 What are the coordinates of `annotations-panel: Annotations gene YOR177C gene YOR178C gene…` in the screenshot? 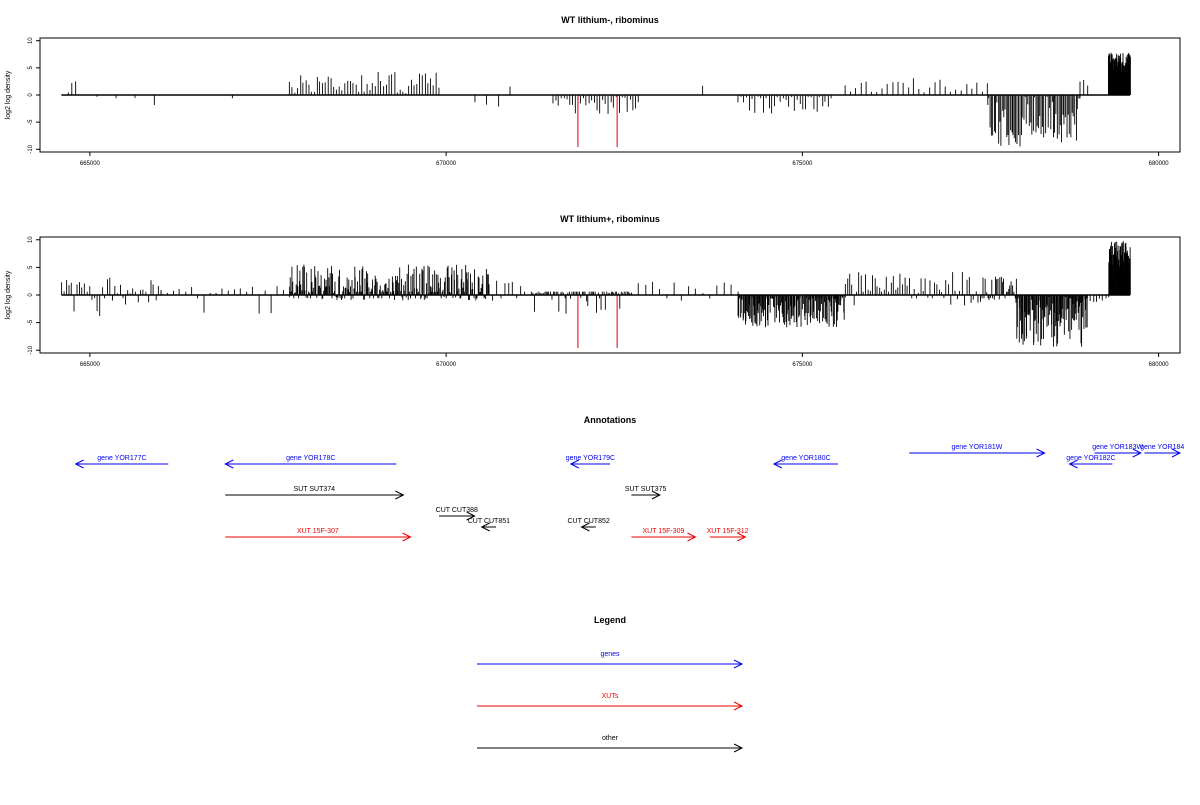 It's located at (629, 478).